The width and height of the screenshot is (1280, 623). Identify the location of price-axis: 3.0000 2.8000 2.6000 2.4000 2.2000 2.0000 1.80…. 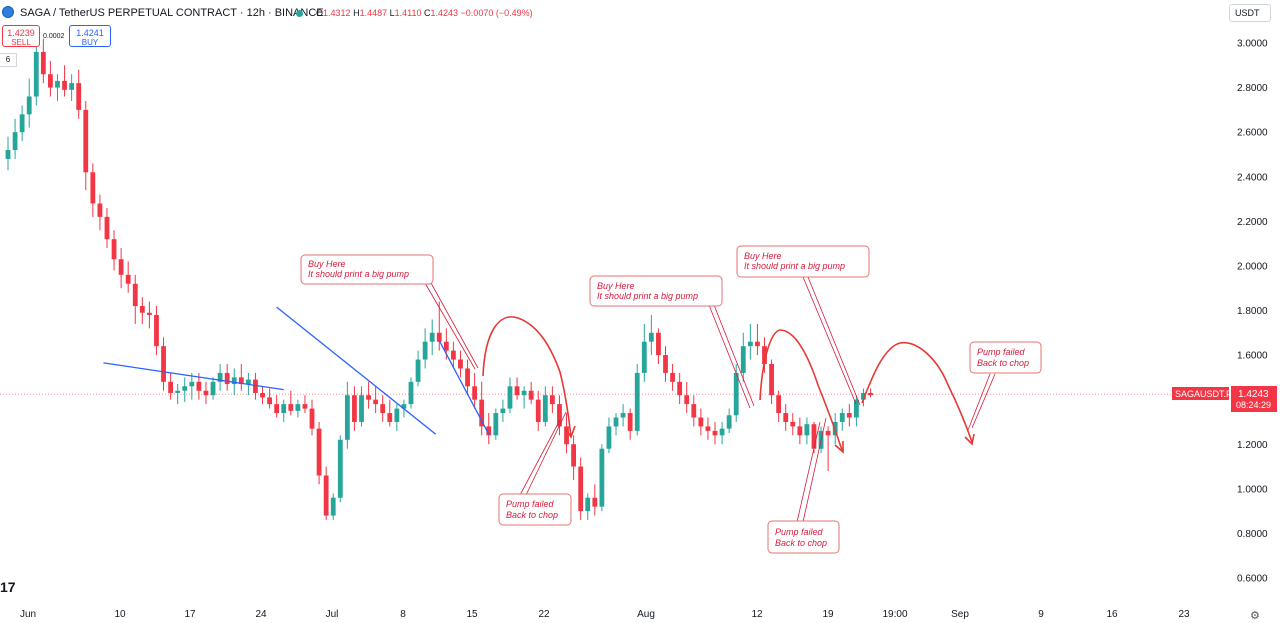
(1252, 312).